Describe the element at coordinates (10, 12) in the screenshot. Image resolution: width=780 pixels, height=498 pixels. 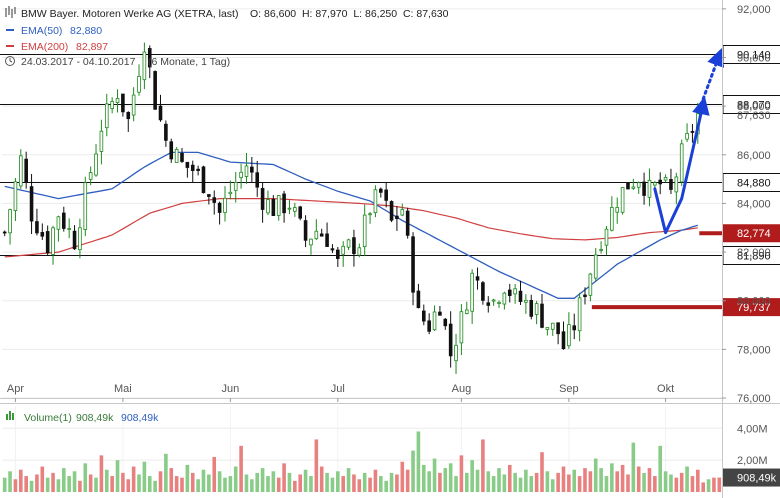
I see `chart-type-icon` at that location.